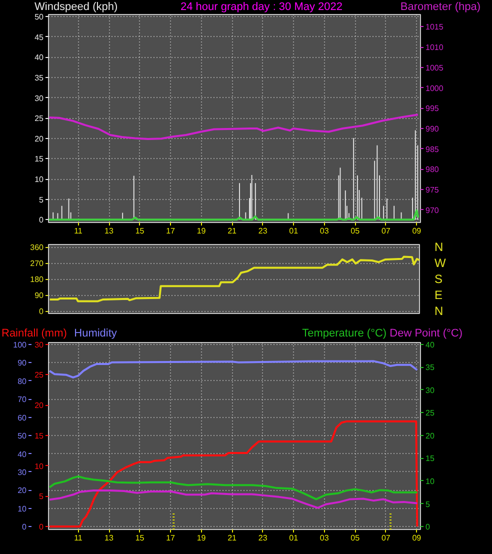 The height and width of the screenshot is (554, 492). I want to click on text: E, so click(438, 295).